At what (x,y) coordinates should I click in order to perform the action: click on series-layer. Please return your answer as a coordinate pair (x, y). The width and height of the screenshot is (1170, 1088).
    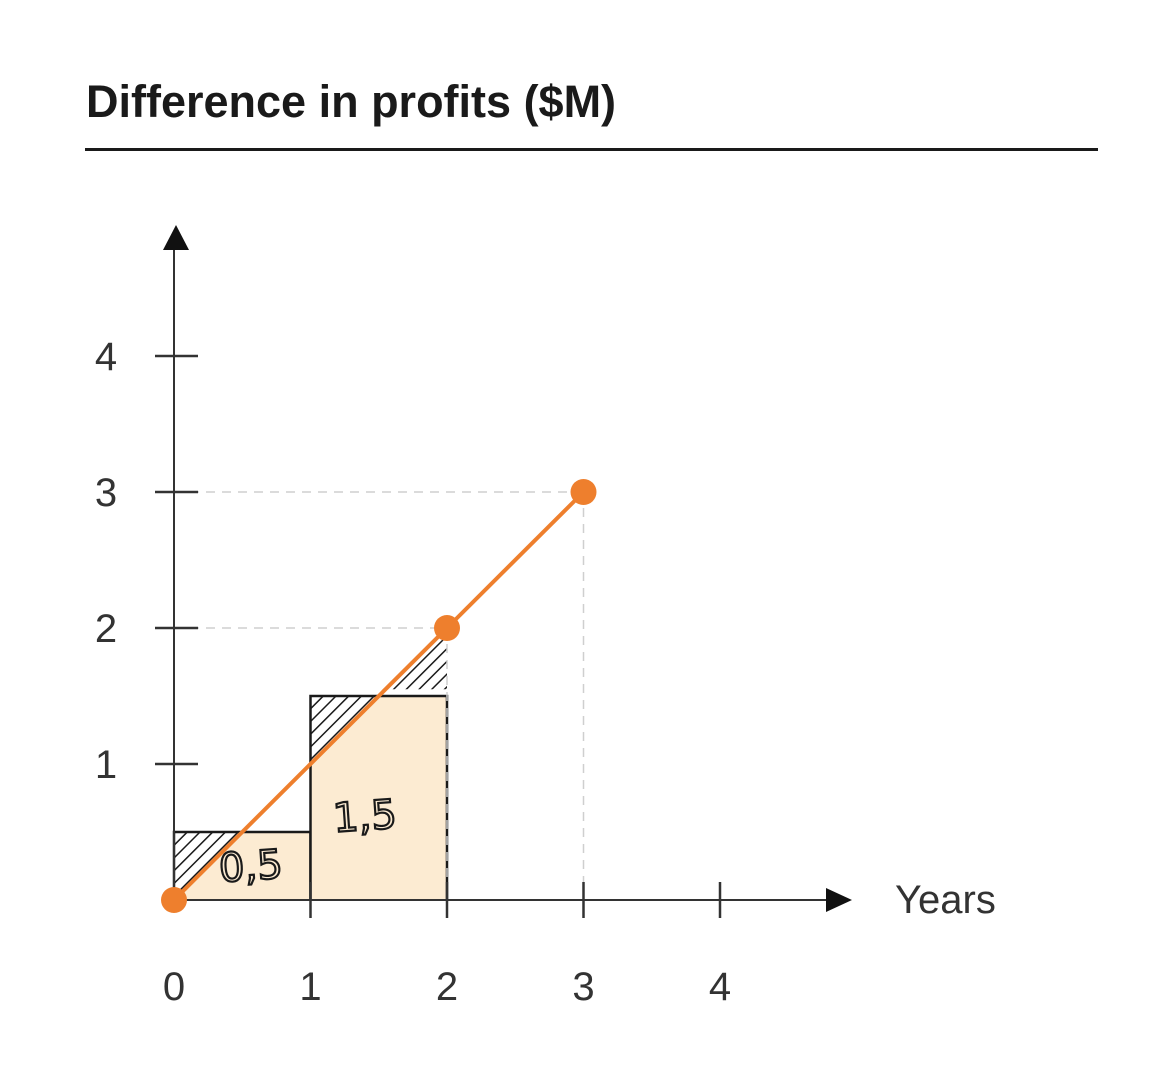
    Looking at the image, I should click on (379, 696).